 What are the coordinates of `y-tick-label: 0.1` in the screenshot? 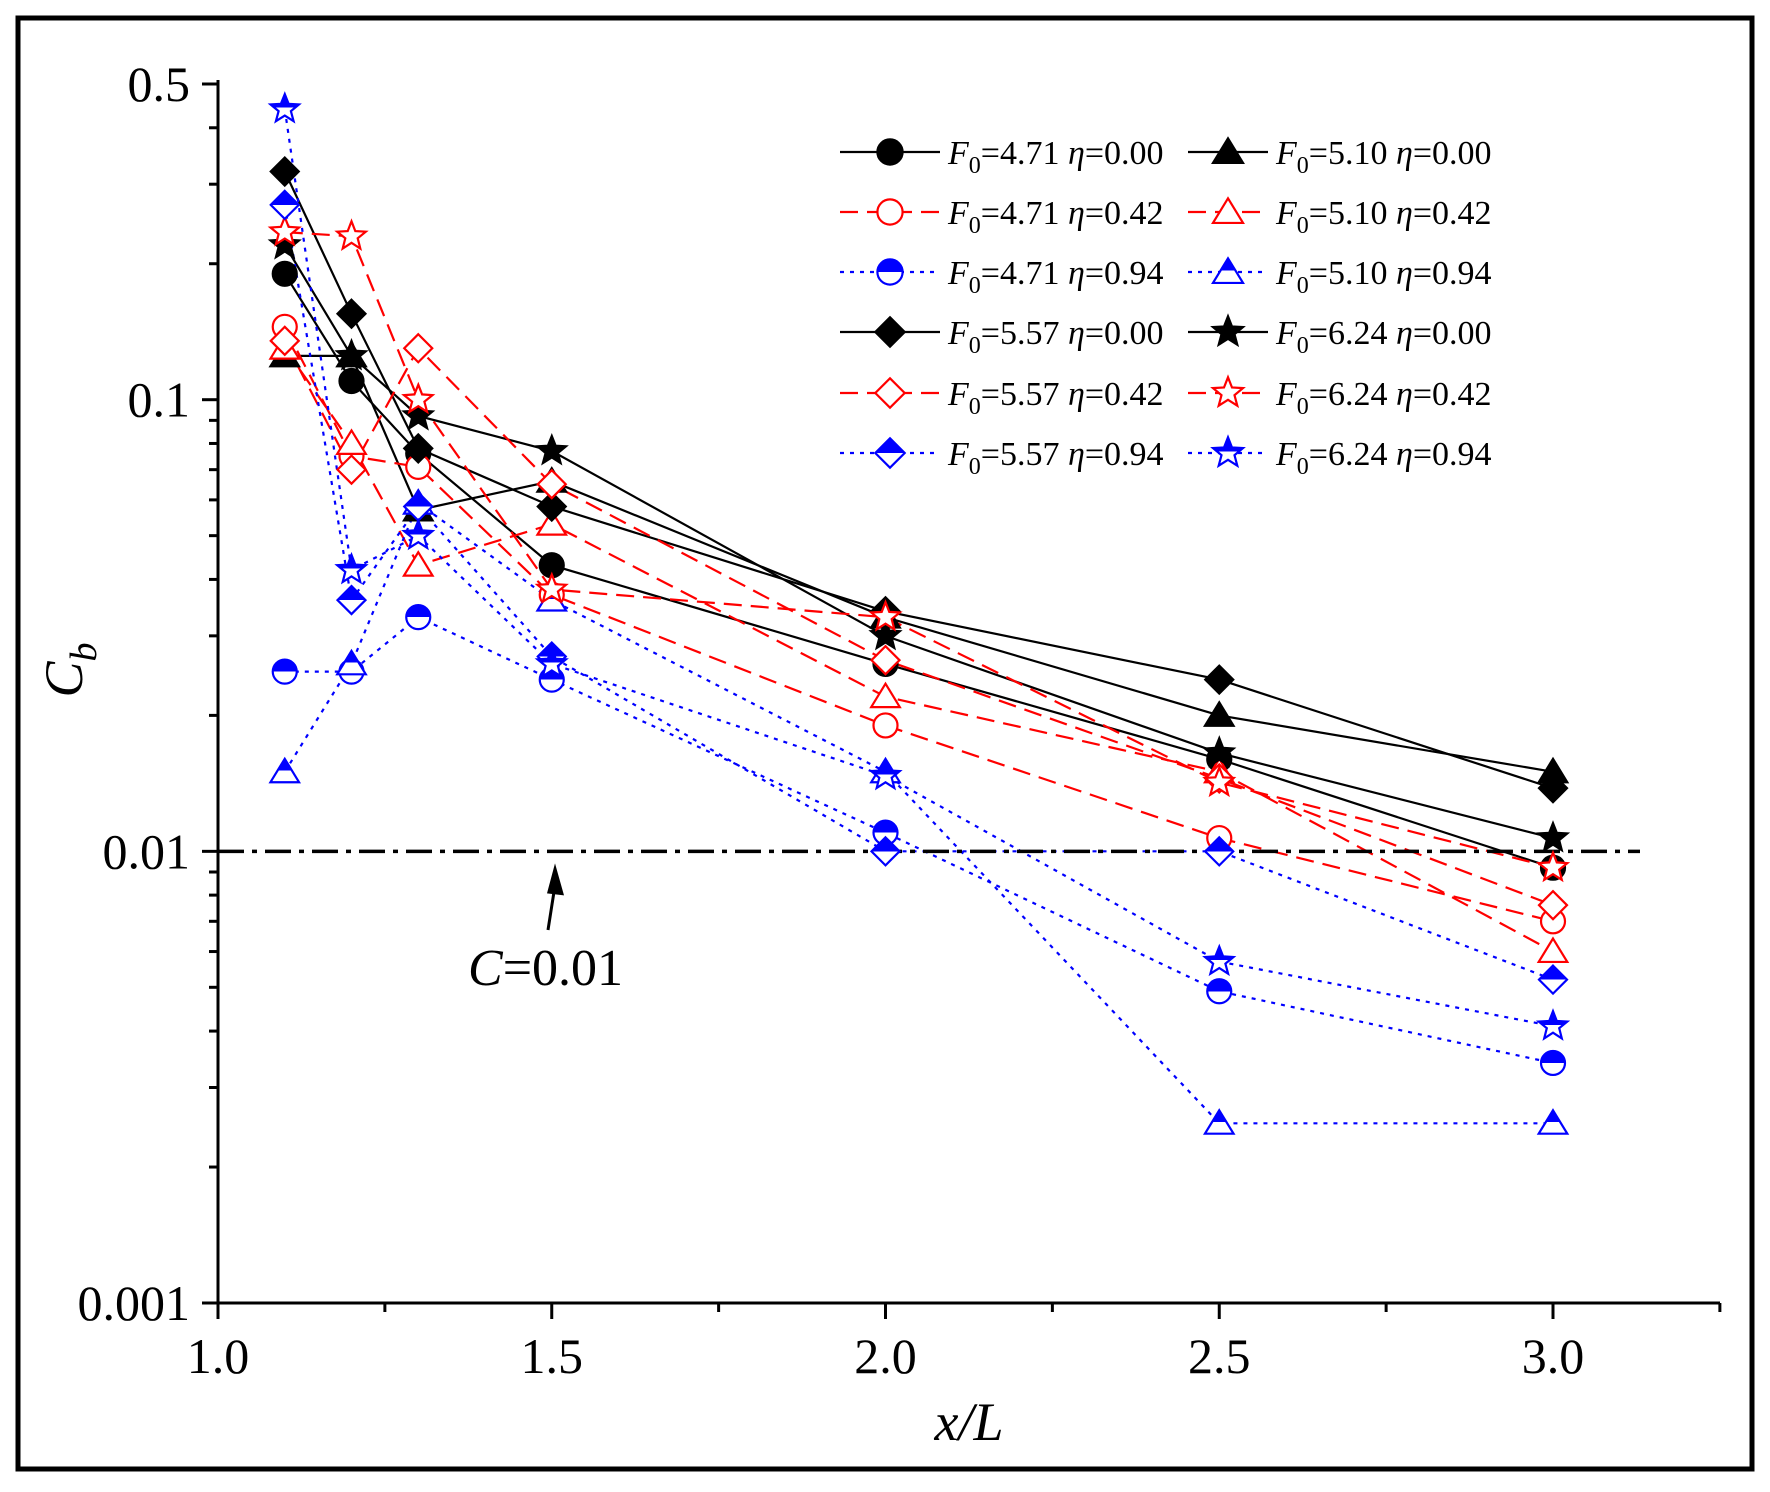 It's located at (159, 400).